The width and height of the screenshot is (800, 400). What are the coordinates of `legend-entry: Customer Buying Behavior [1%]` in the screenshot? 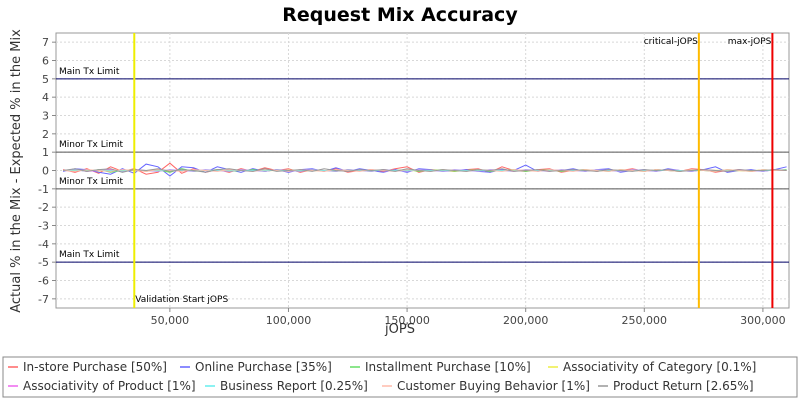 It's located at (493, 386).